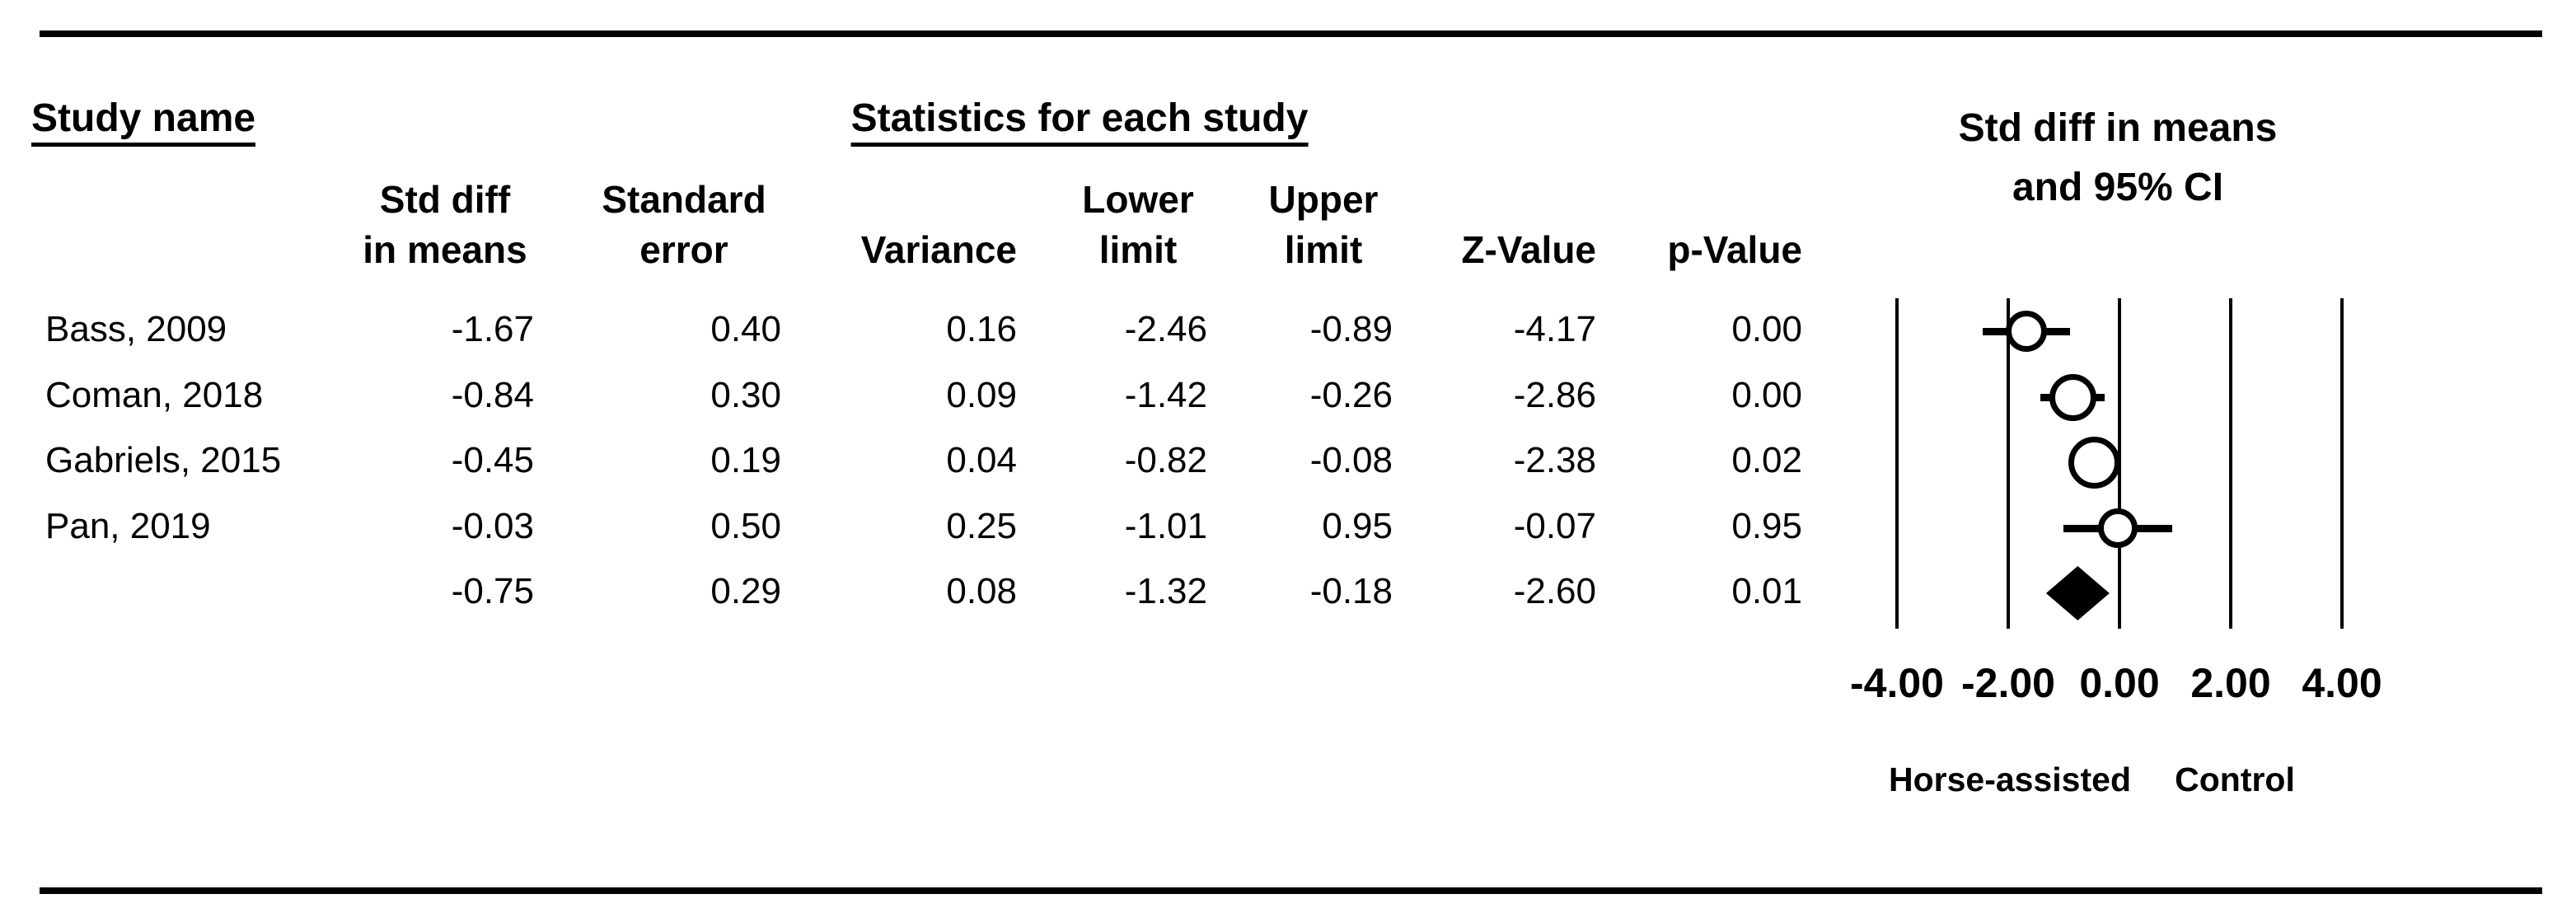  I want to click on z-value: -0.07, so click(1554, 526).